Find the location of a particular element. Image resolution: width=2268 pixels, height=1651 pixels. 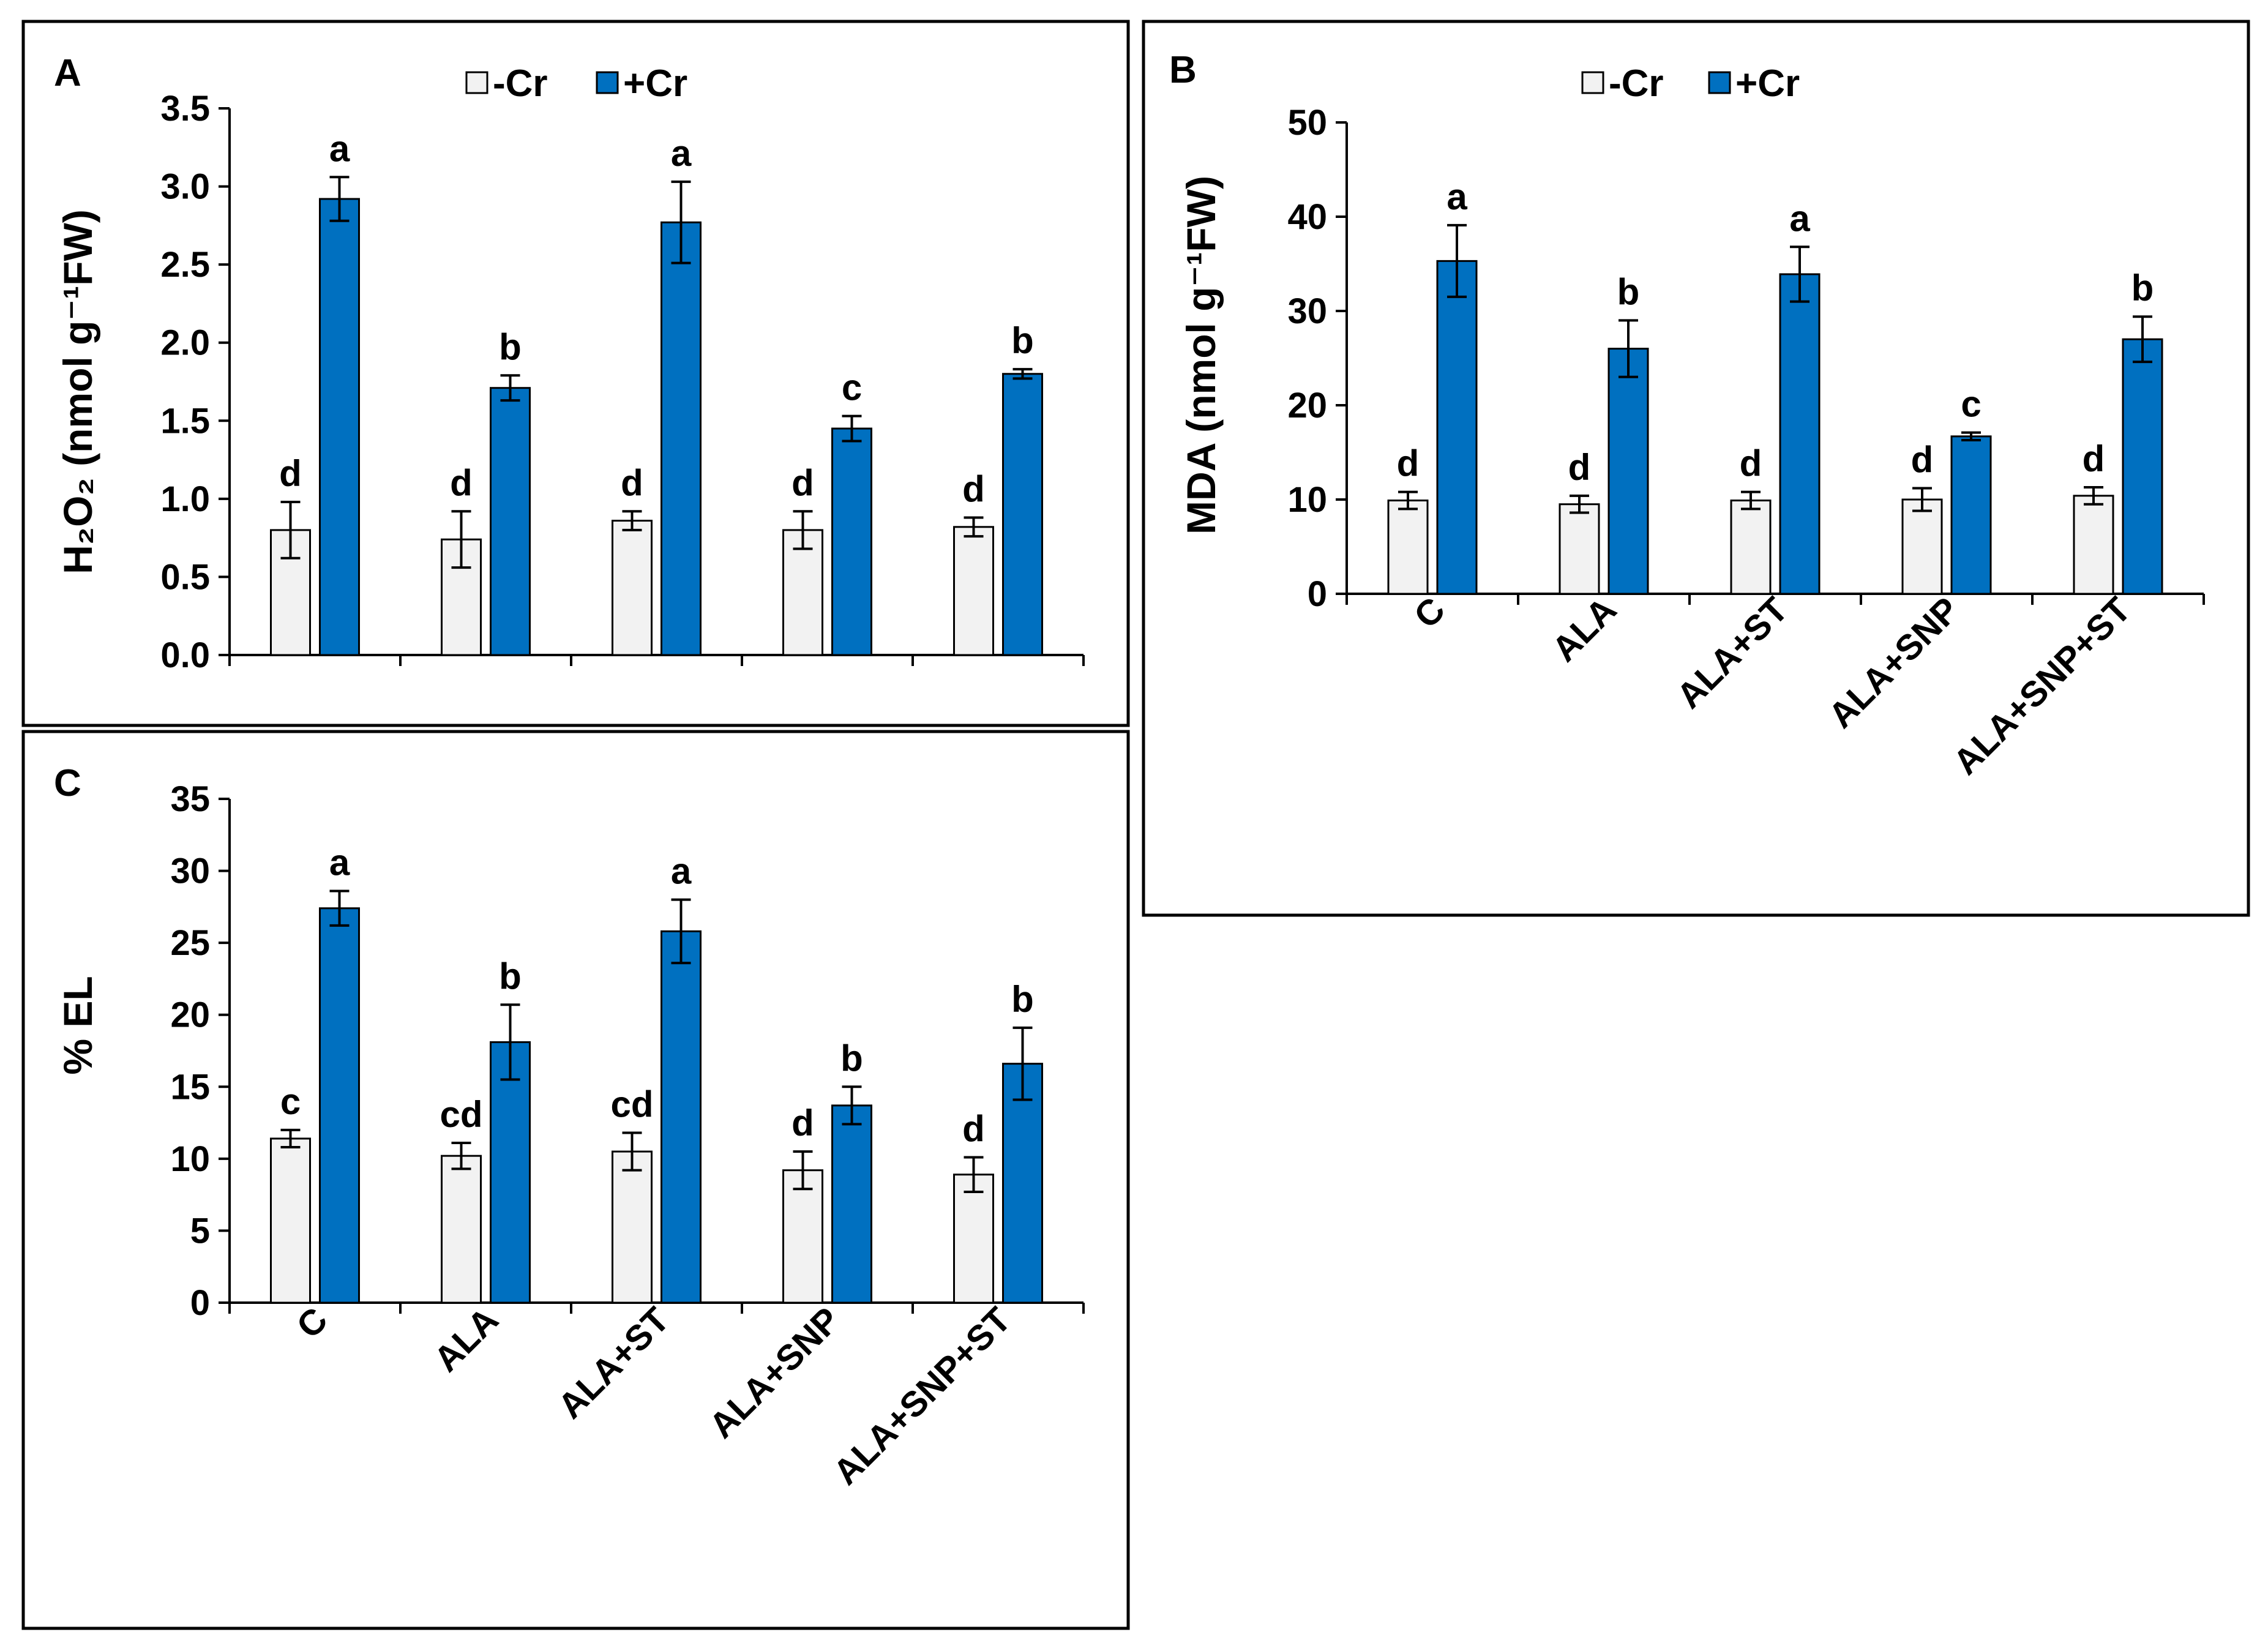

legend-a: -Cr +Cr is located at coordinates (576, 83).